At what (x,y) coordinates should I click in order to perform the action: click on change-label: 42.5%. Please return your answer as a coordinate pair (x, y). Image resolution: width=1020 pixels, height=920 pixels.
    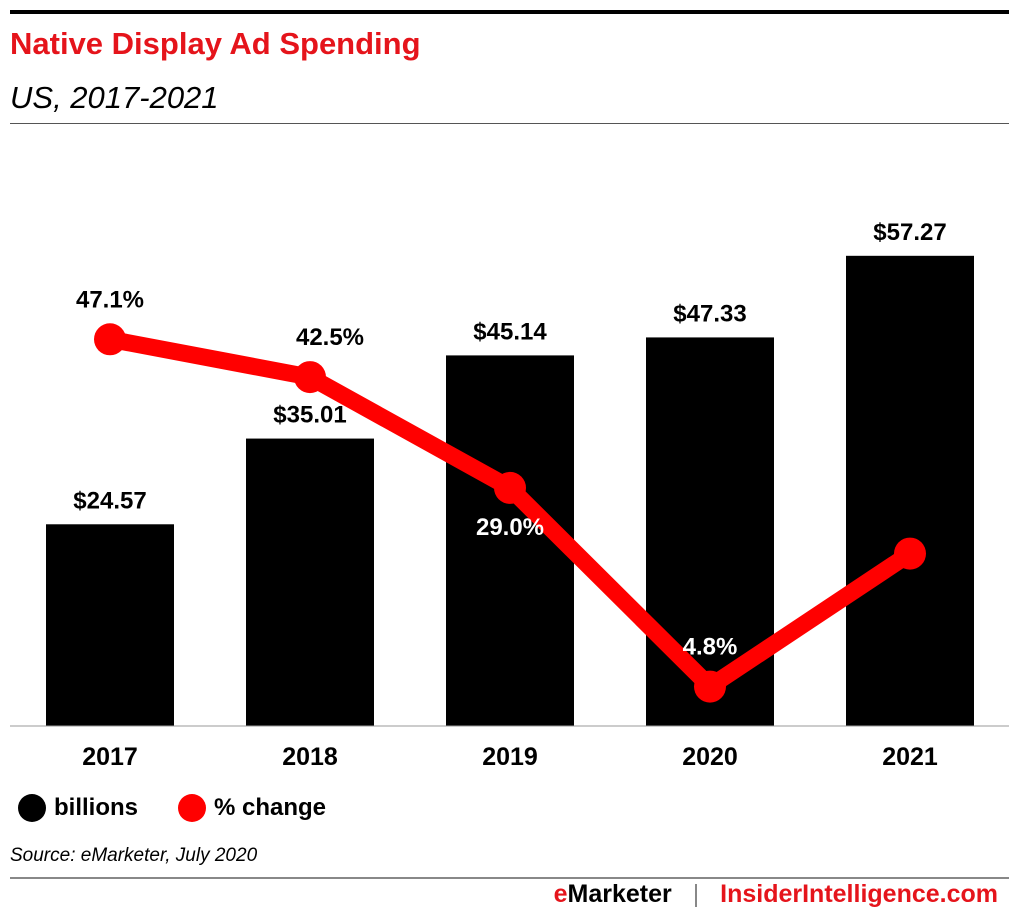
    Looking at the image, I should click on (330, 337).